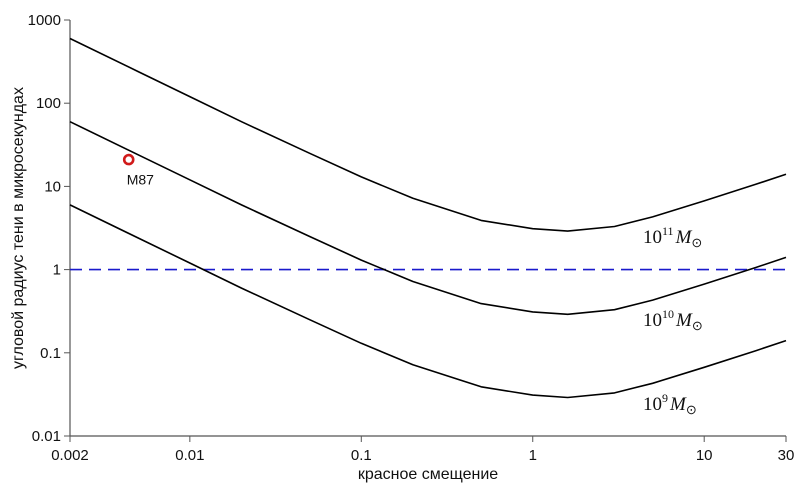 This screenshot has width=800, height=496. What do you see at coordinates (52, 186) in the screenshot?
I see `y-tick-label: 10` at bounding box center [52, 186].